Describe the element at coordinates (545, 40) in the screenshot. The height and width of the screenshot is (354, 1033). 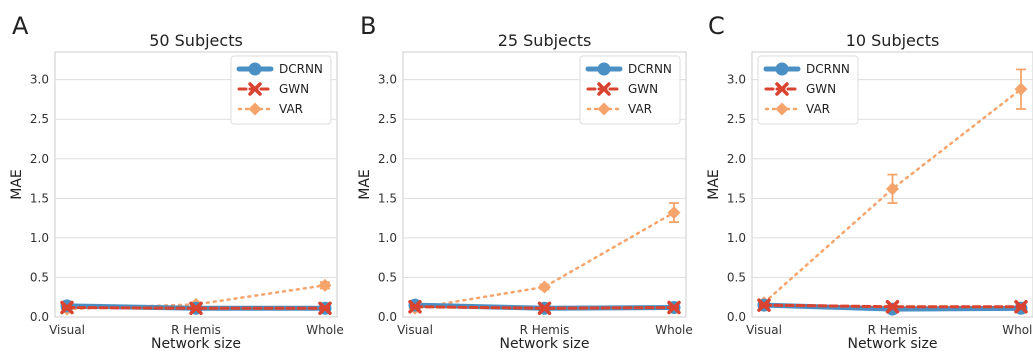
I see `chart-title: 25 Subjects` at that location.